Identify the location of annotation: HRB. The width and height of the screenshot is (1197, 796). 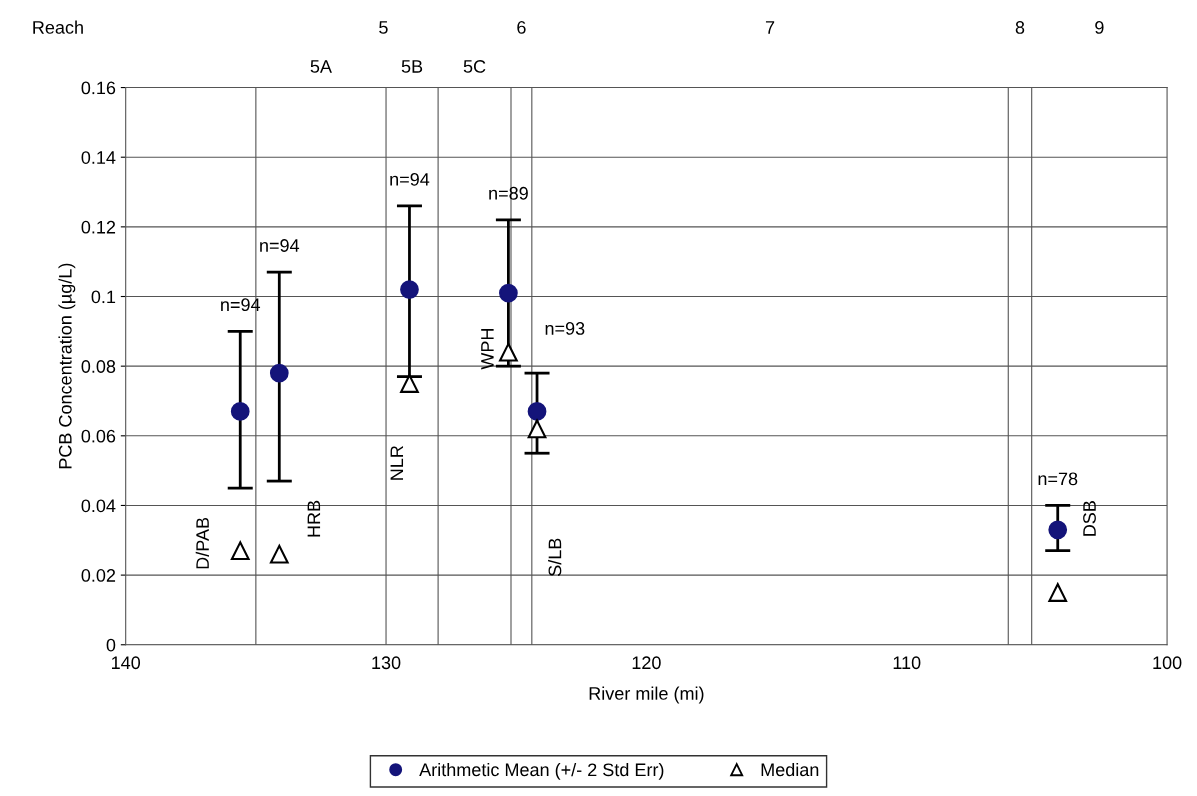
(314, 518).